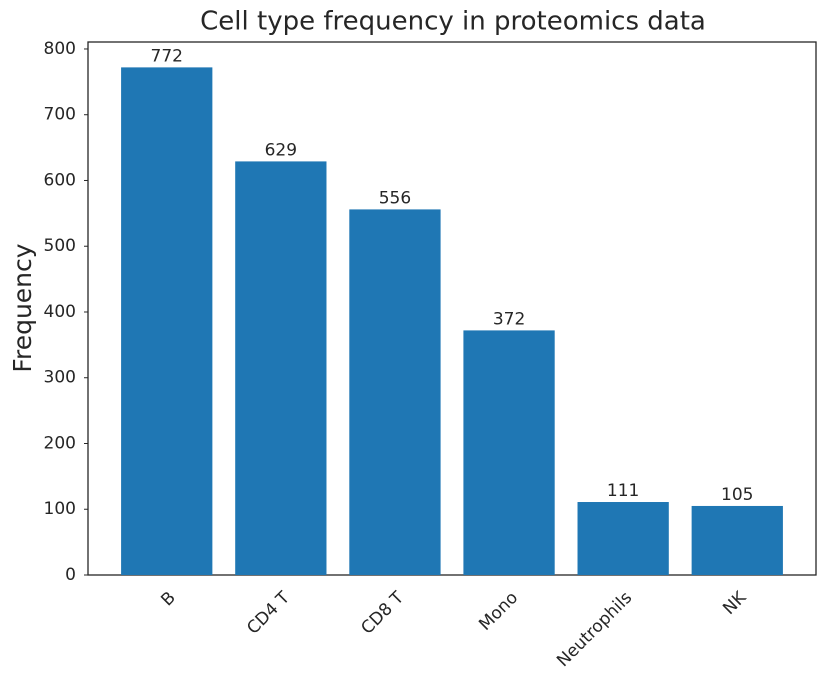 The height and width of the screenshot is (681, 830). I want to click on y-tick-label: 800, so click(60, 49).